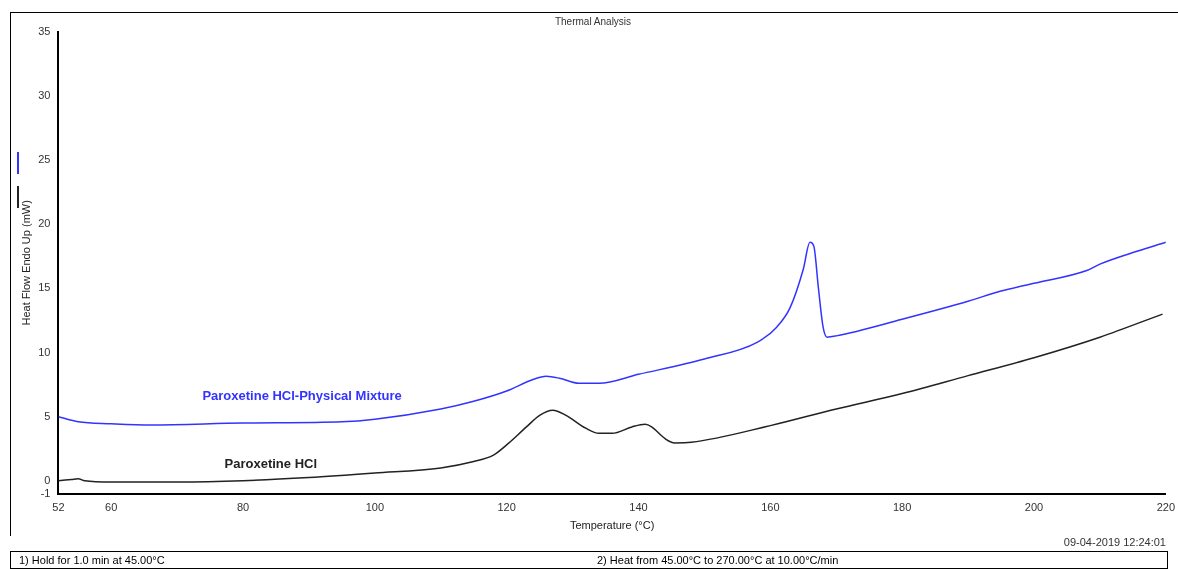 Image resolution: width=1178 pixels, height=569 pixels. Describe the element at coordinates (506, 507) in the screenshot. I see `x-tick-label: 120` at that location.